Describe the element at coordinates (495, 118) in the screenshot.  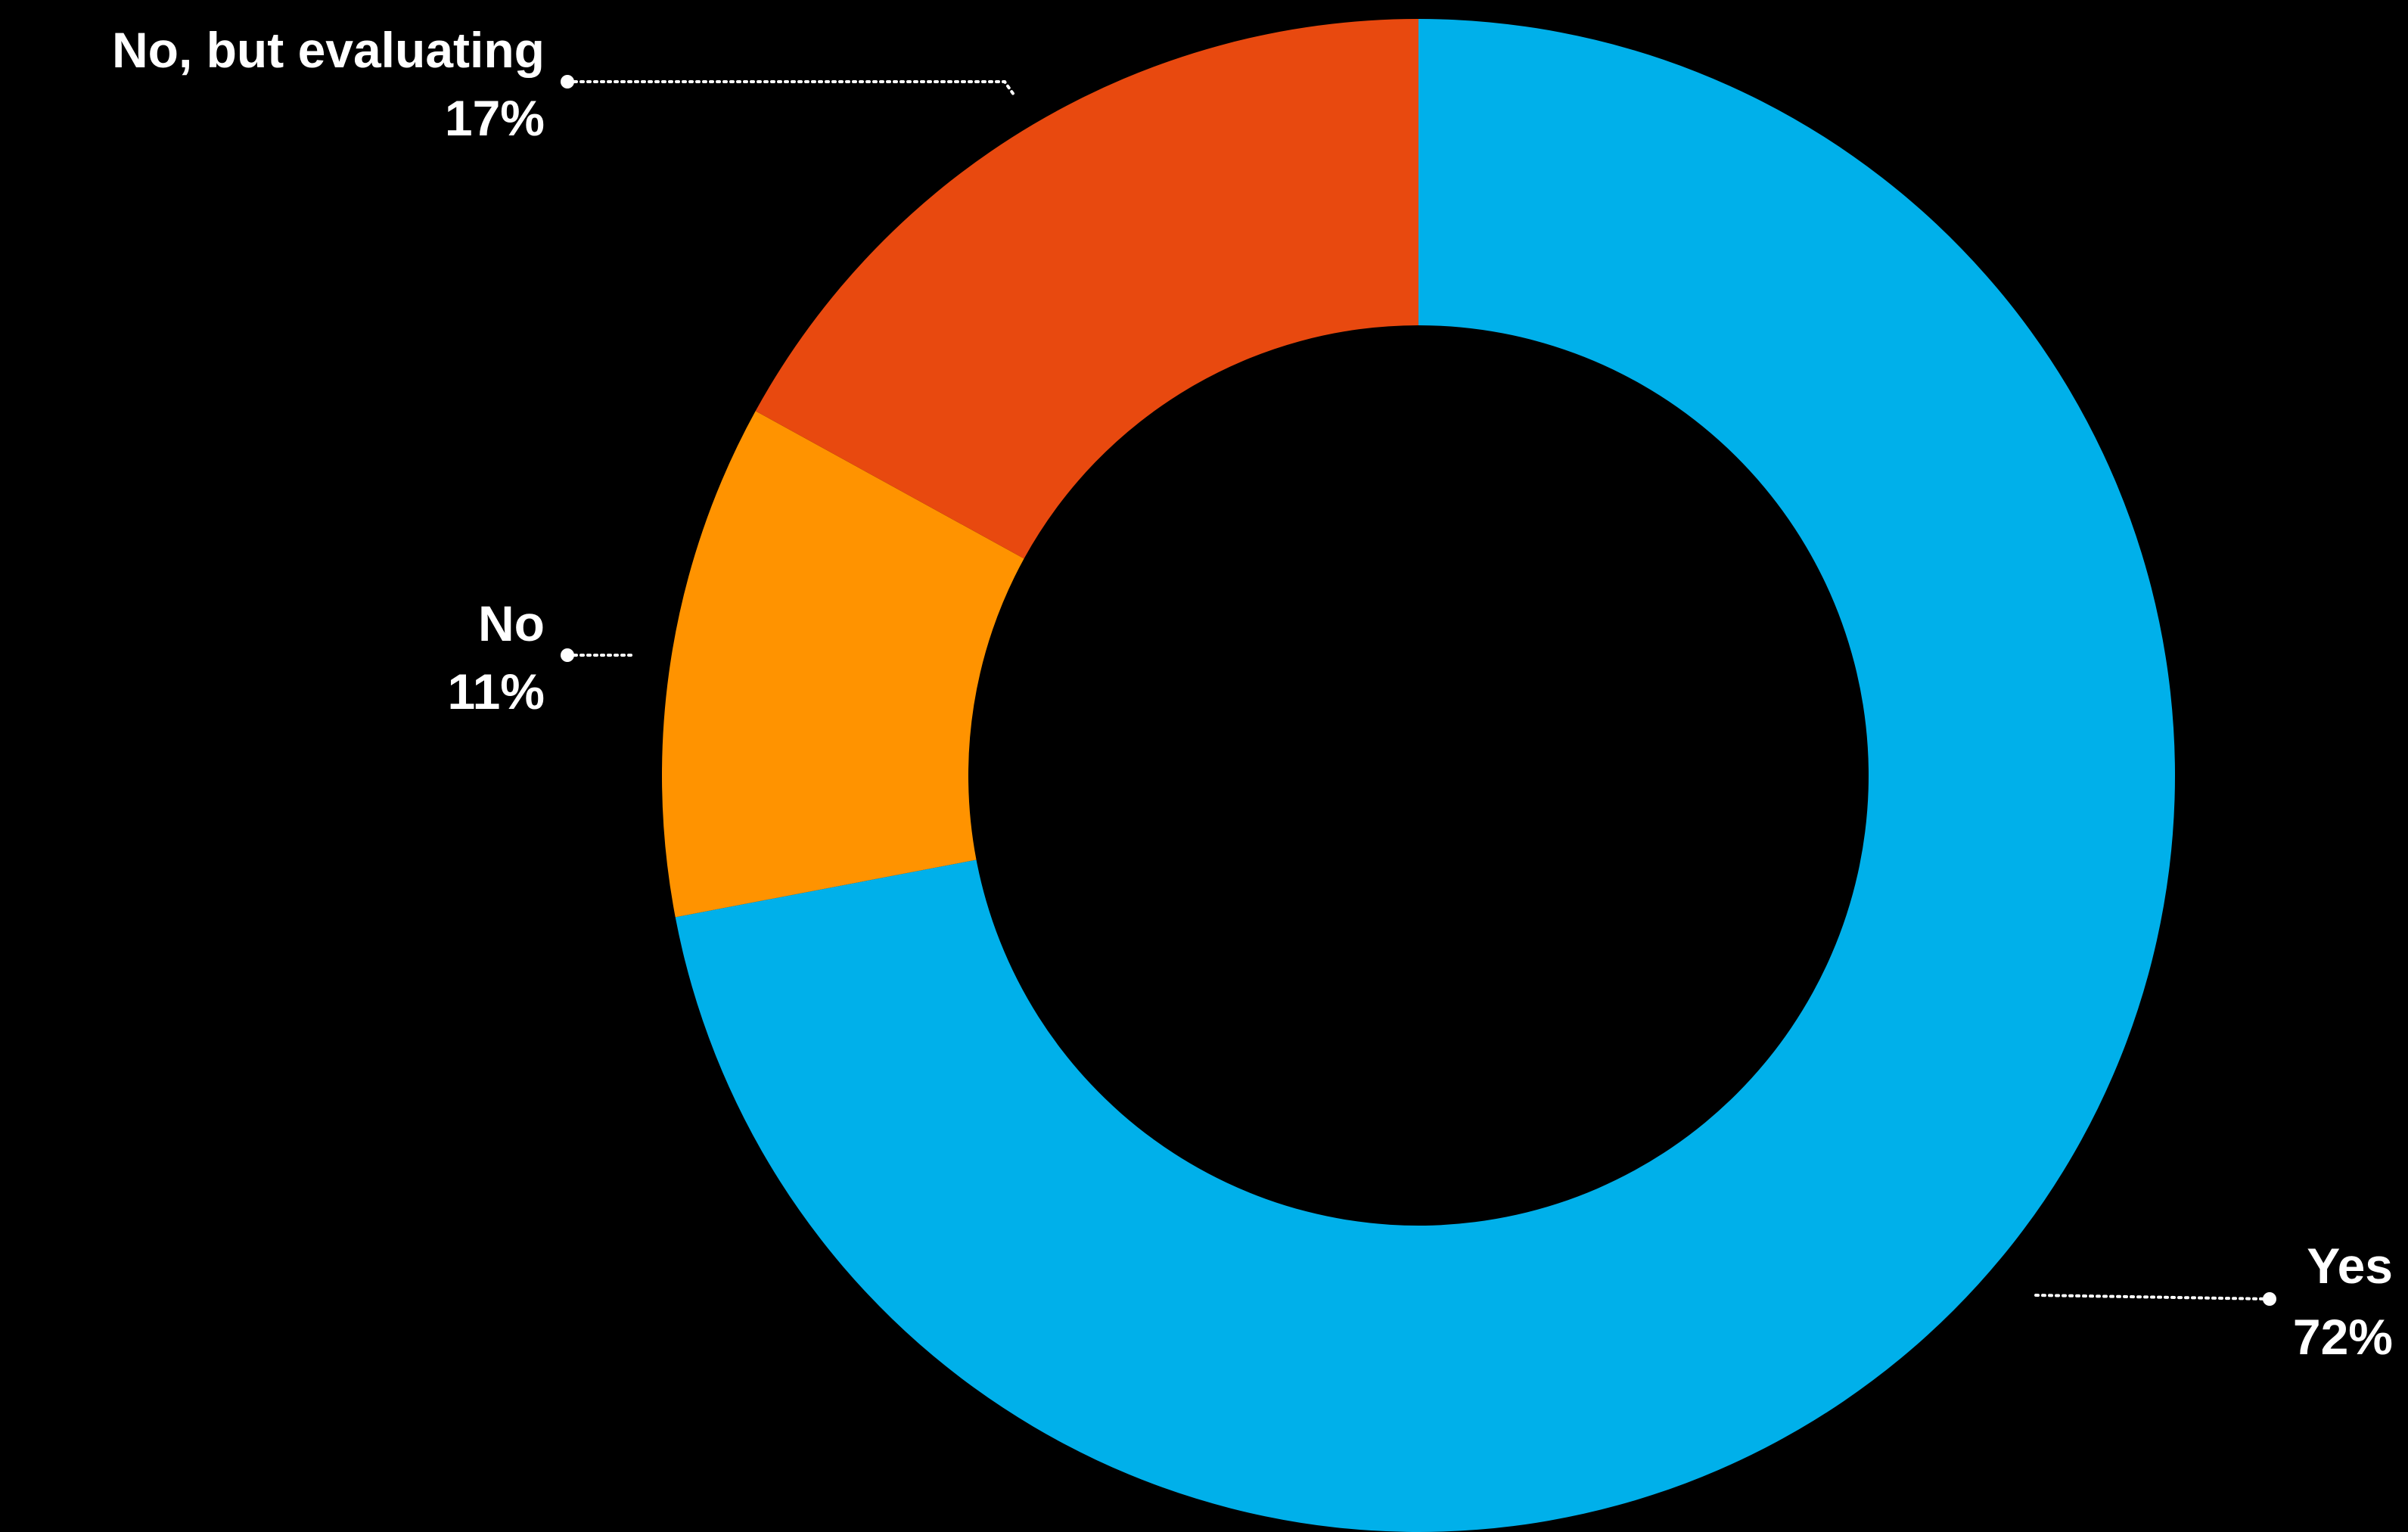
I see `slice-value-no-but-evaluating: 17%` at that location.